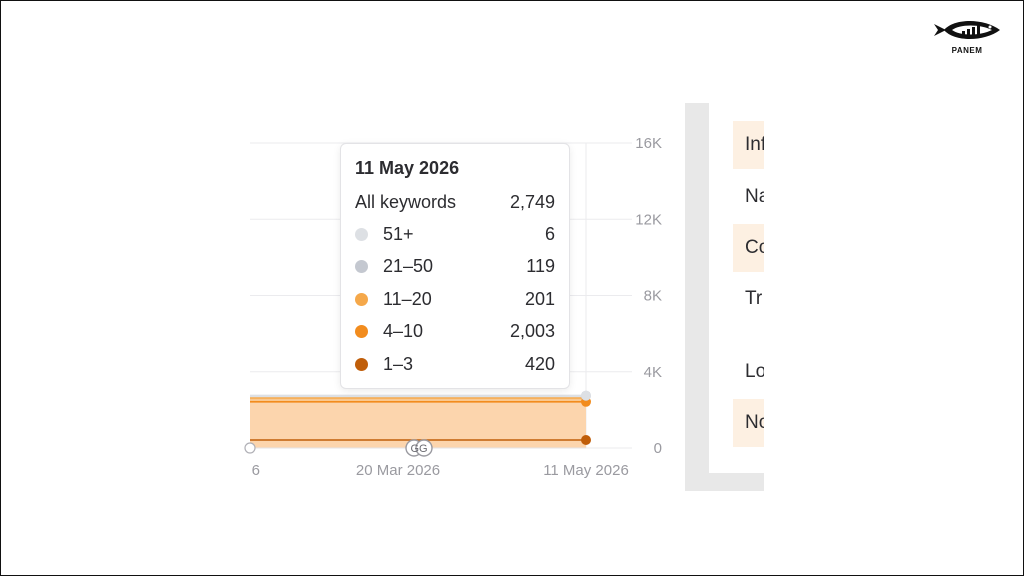  What do you see at coordinates (256, 470) in the screenshot?
I see `x-tick-label: 6` at bounding box center [256, 470].